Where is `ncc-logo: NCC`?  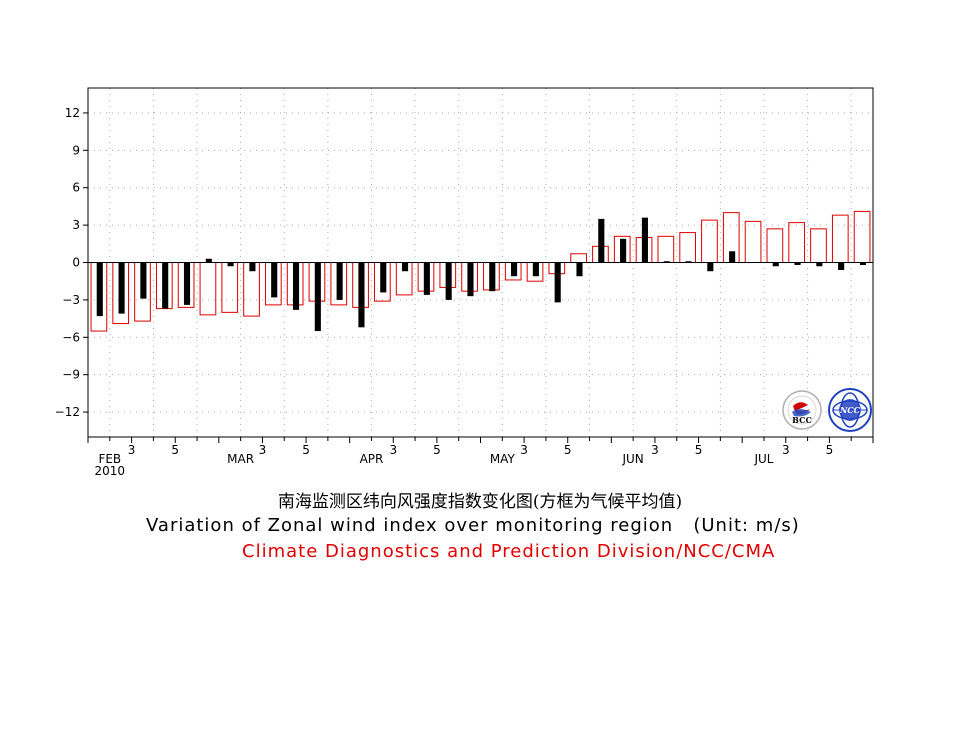
ncc-logo: NCC is located at coordinates (850, 410).